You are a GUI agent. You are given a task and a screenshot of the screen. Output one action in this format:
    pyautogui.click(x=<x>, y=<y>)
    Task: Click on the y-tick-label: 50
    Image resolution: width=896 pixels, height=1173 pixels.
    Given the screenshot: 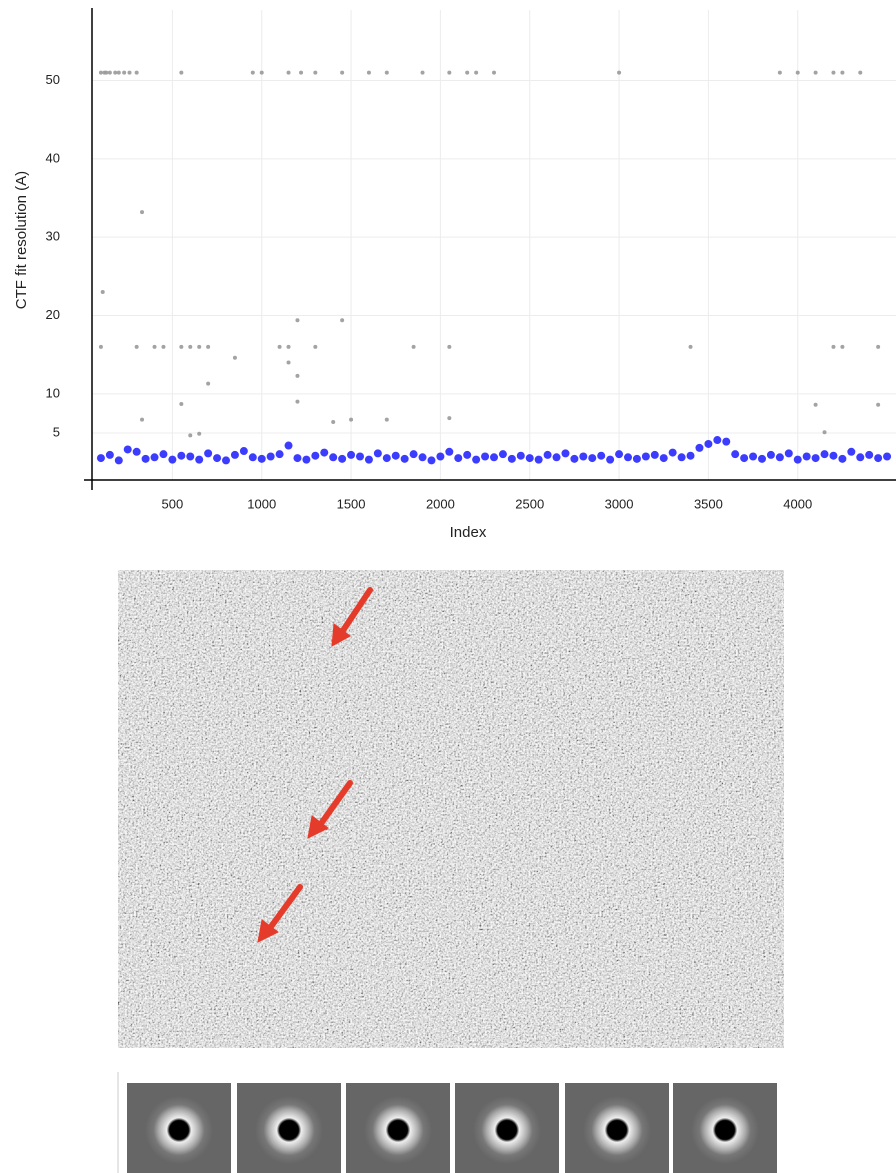 What is the action you would take?
    pyautogui.click(x=53, y=79)
    